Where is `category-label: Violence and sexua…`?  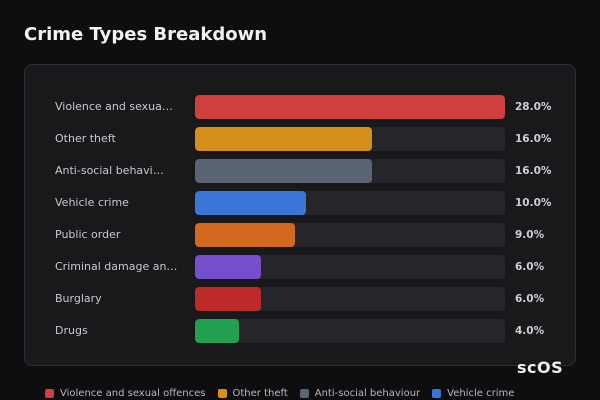 category-label: Violence and sexua… is located at coordinates (114, 106).